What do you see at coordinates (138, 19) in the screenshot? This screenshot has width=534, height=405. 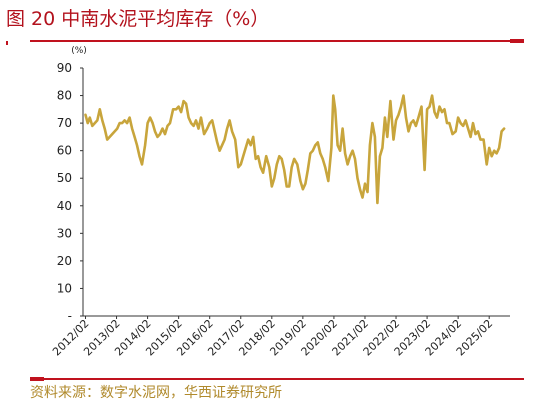 I see `figure-title: 图 20 中南水泥平均库存（%）` at bounding box center [138, 19].